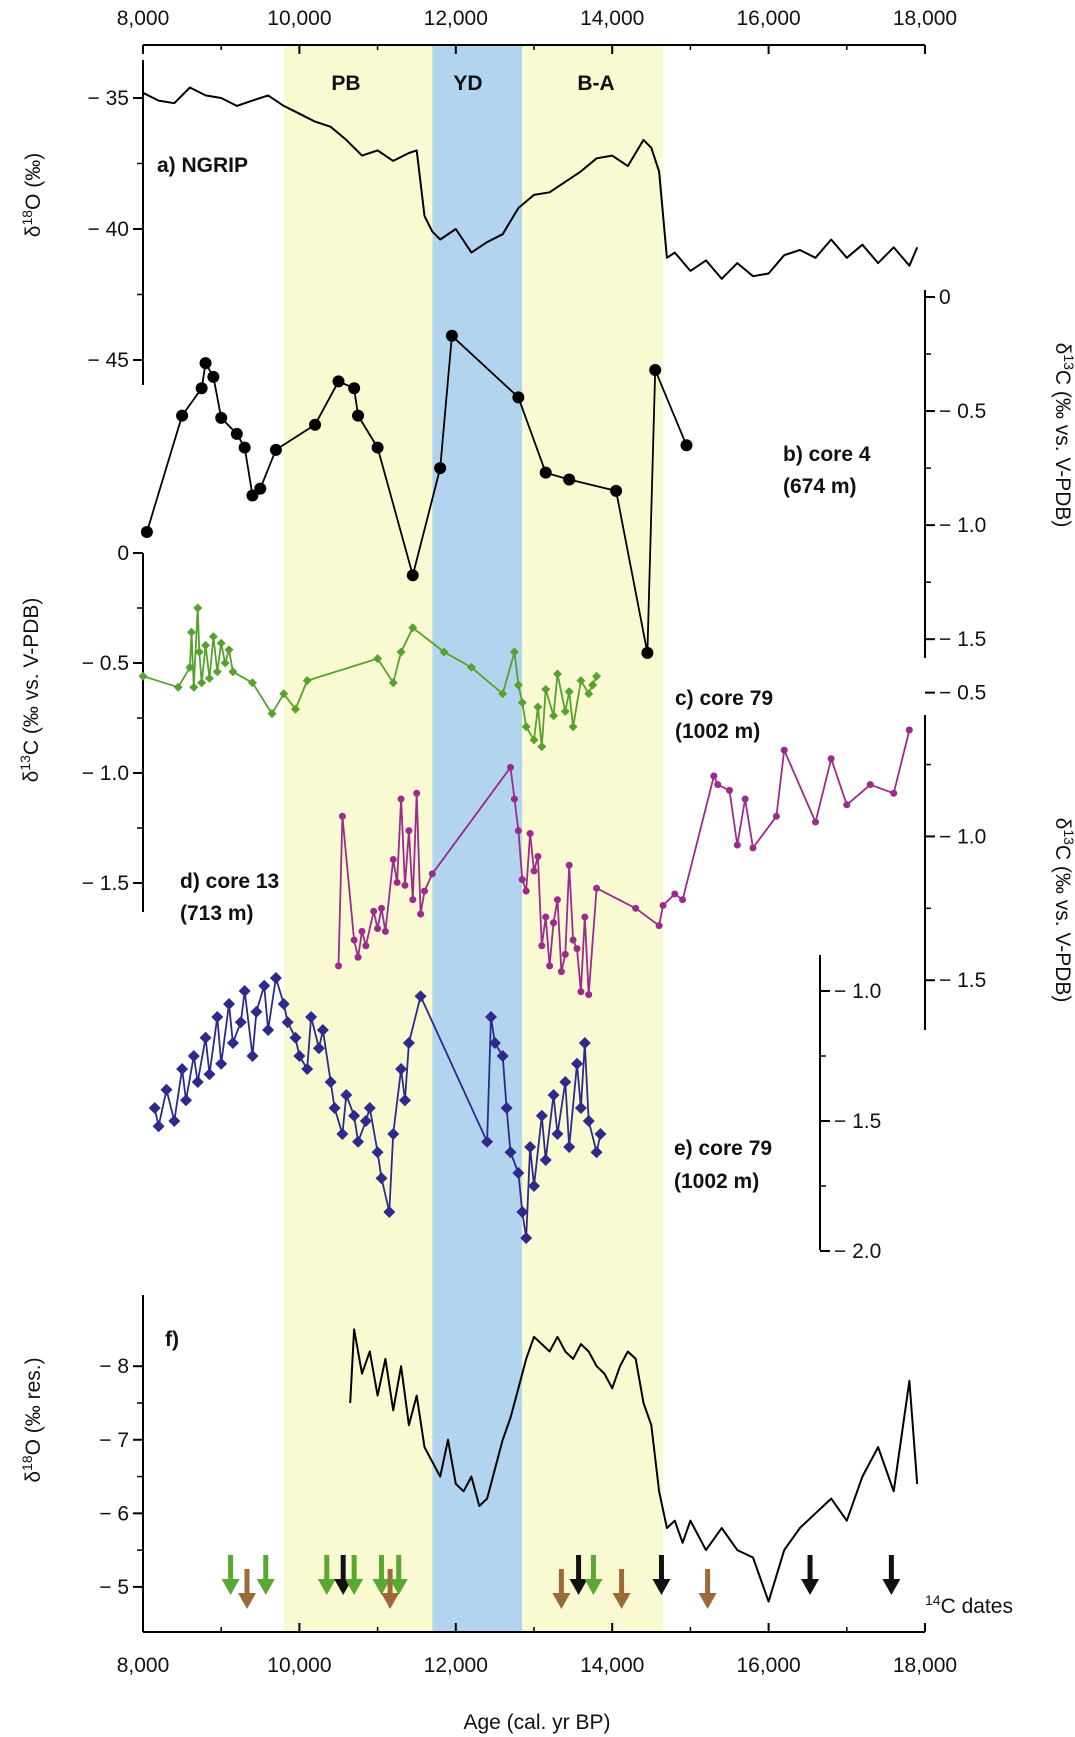  I want to click on y-title-b: δ13C (‰ vs. V-PDB), so click(1063, 435).